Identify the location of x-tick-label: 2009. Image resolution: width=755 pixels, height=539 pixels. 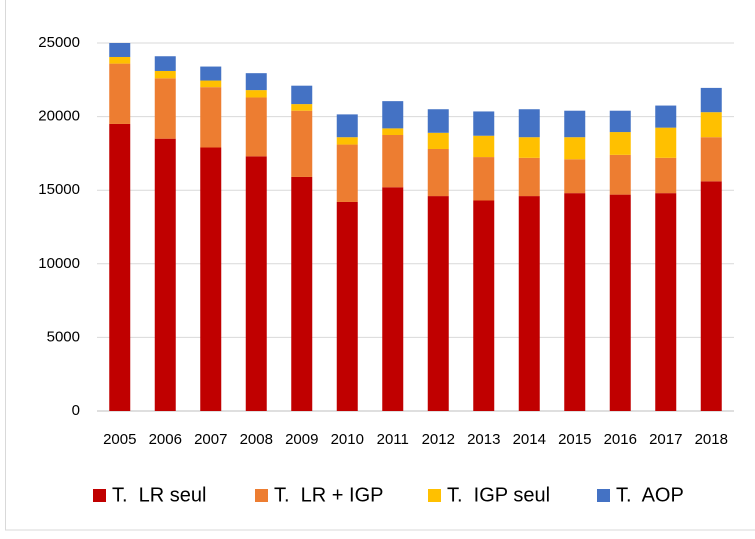
(301, 439).